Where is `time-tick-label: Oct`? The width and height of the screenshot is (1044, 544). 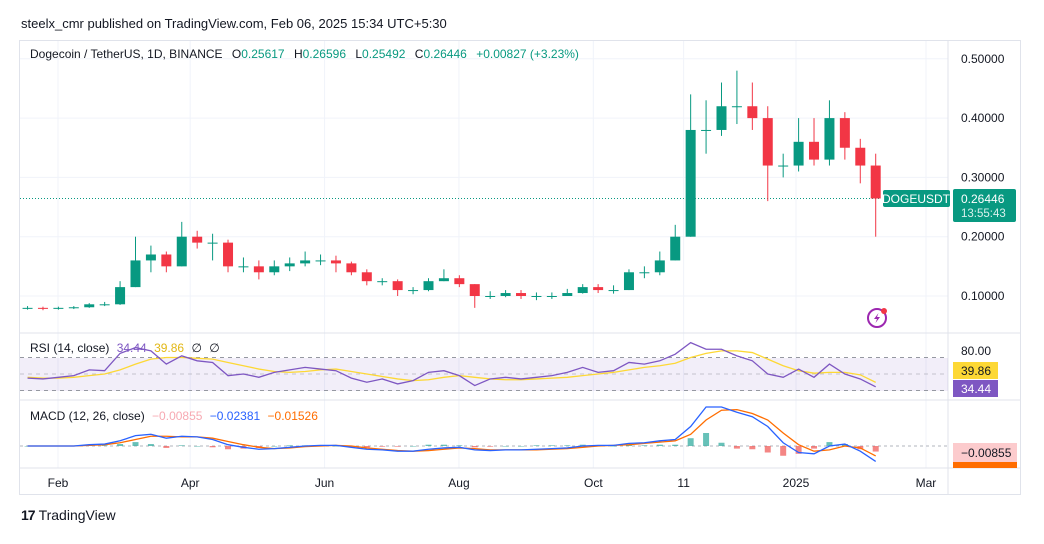
time-tick-label: Oct is located at coordinates (593, 483).